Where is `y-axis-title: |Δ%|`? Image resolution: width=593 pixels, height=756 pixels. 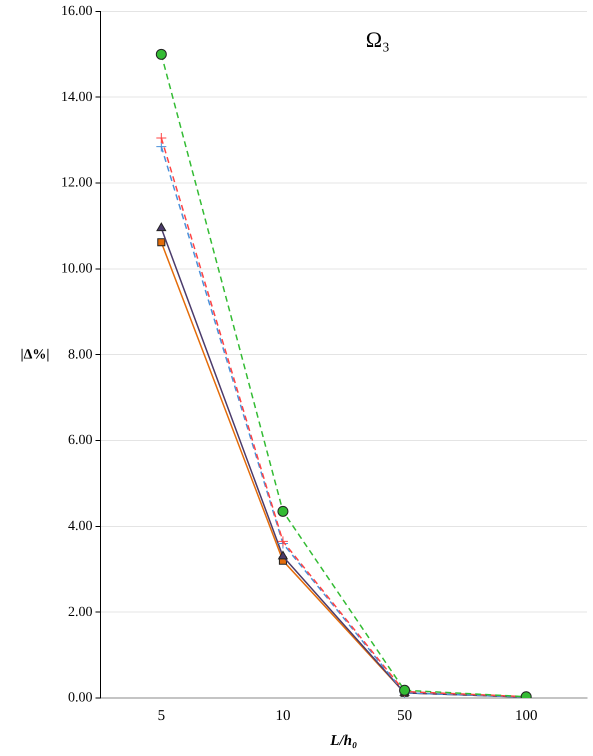 y-axis-title: |Δ%| is located at coordinates (35, 354).